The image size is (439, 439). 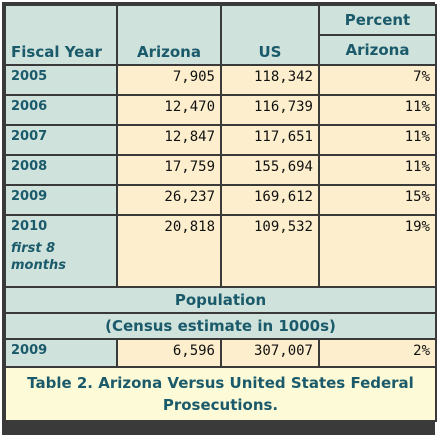 I want to click on percent-cell: 19%, so click(x=377, y=251).